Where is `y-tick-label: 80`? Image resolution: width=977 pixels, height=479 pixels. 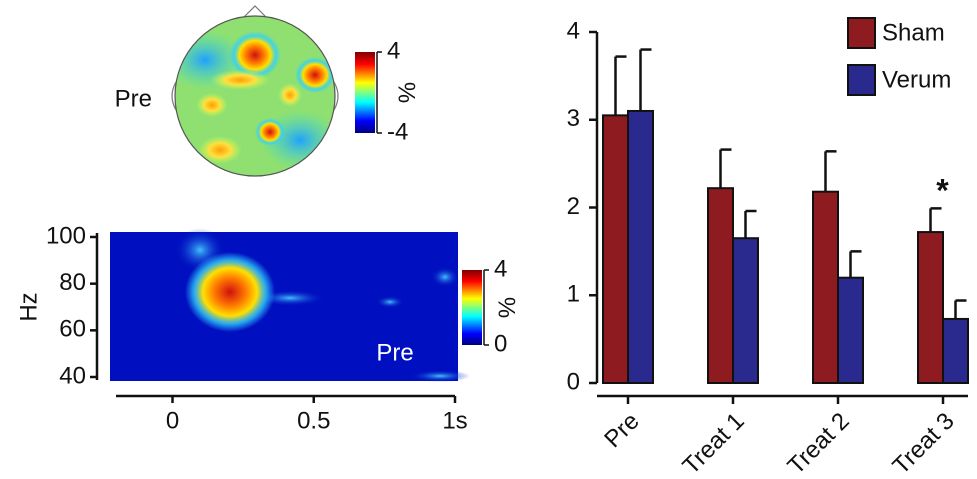
y-tick-label: 80 is located at coordinates (72, 282).